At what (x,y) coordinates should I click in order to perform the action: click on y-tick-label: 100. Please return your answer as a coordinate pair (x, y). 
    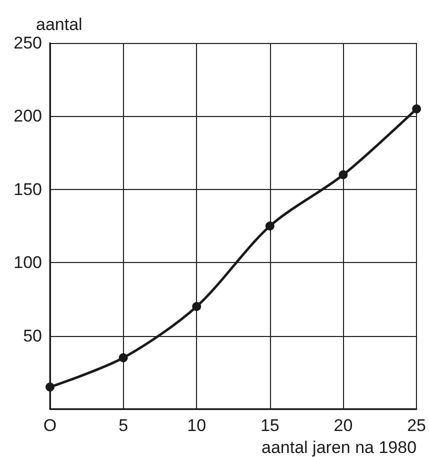
    Looking at the image, I should click on (28, 262).